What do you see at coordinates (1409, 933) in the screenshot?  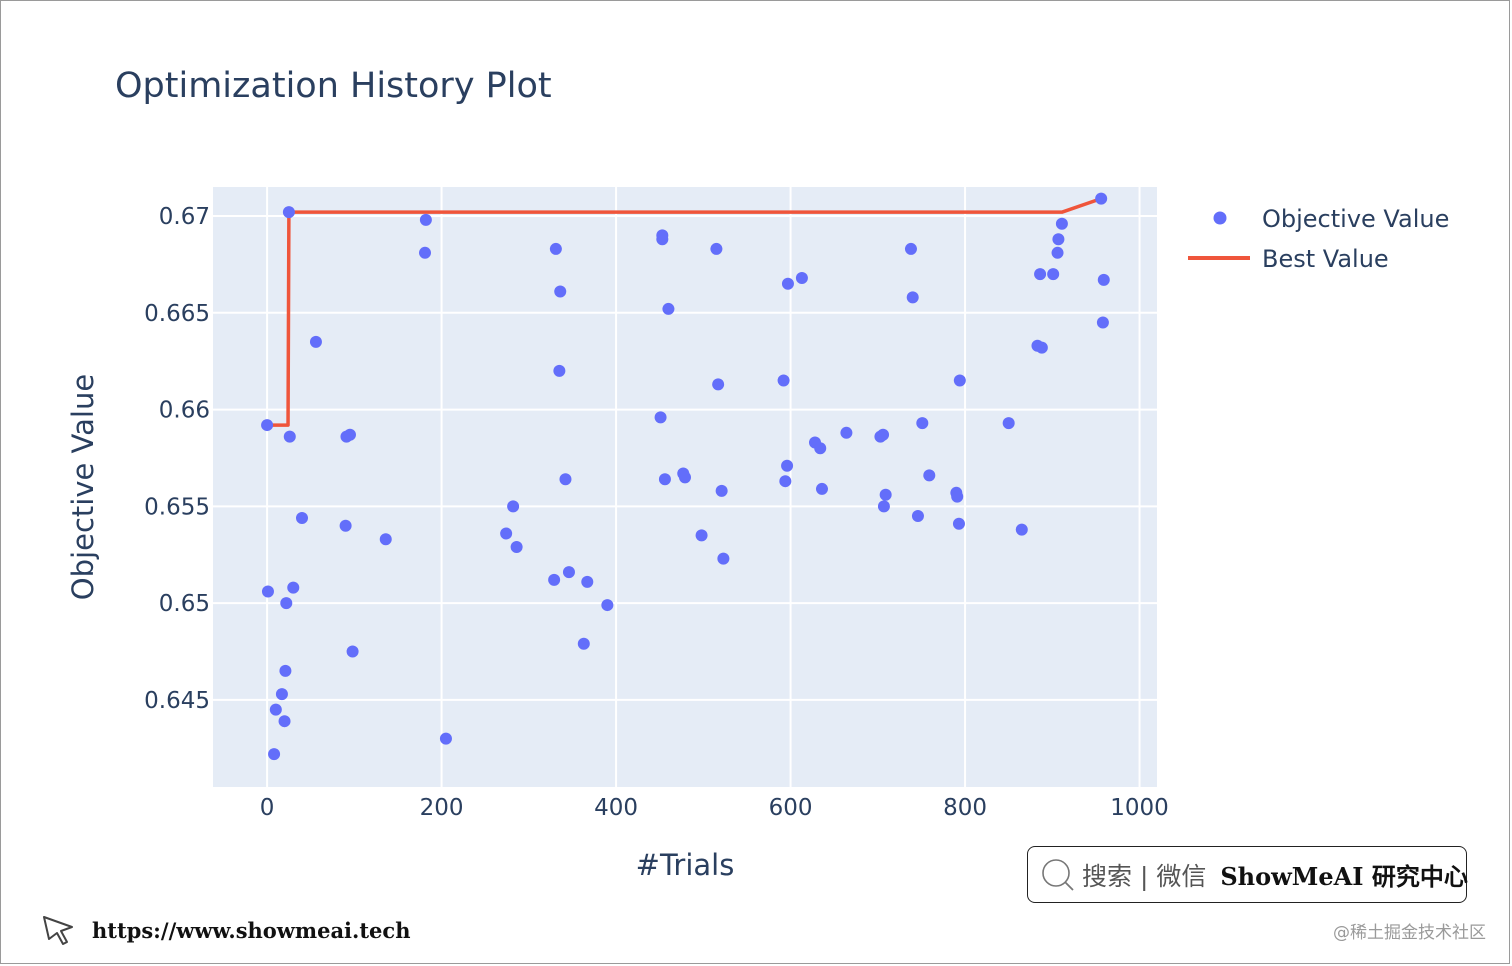 I see `watermark: @稀土掘金技术社区` at bounding box center [1409, 933].